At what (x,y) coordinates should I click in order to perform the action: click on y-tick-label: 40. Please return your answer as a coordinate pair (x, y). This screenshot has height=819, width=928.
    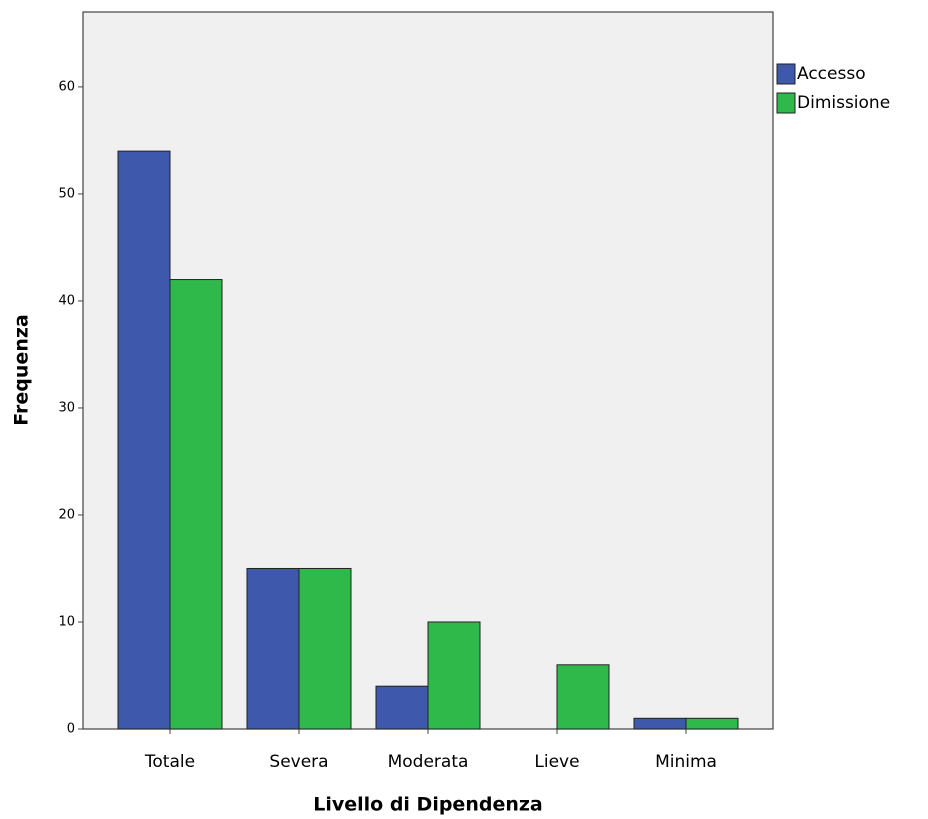
    Looking at the image, I should click on (66, 300).